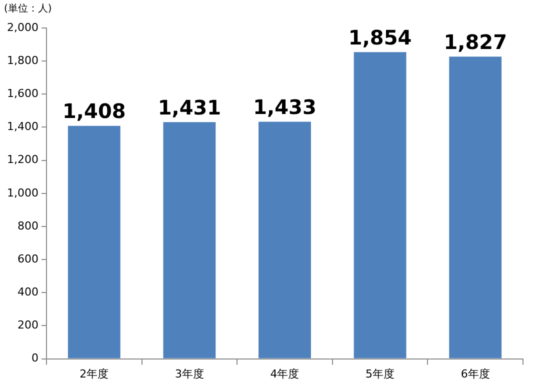  Describe the element at coordinates (94, 373) in the screenshot. I see `x-tick-label: 2年度` at that location.